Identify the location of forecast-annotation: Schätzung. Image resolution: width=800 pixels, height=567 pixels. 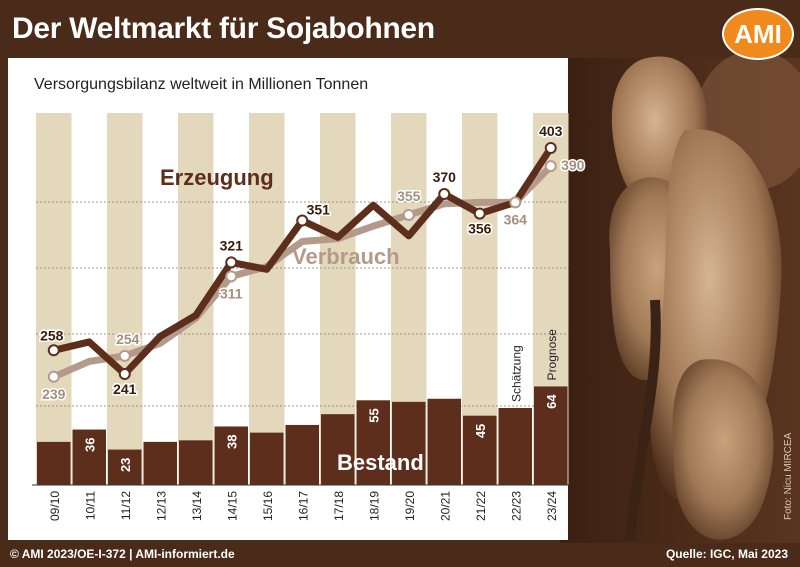
(516, 373).